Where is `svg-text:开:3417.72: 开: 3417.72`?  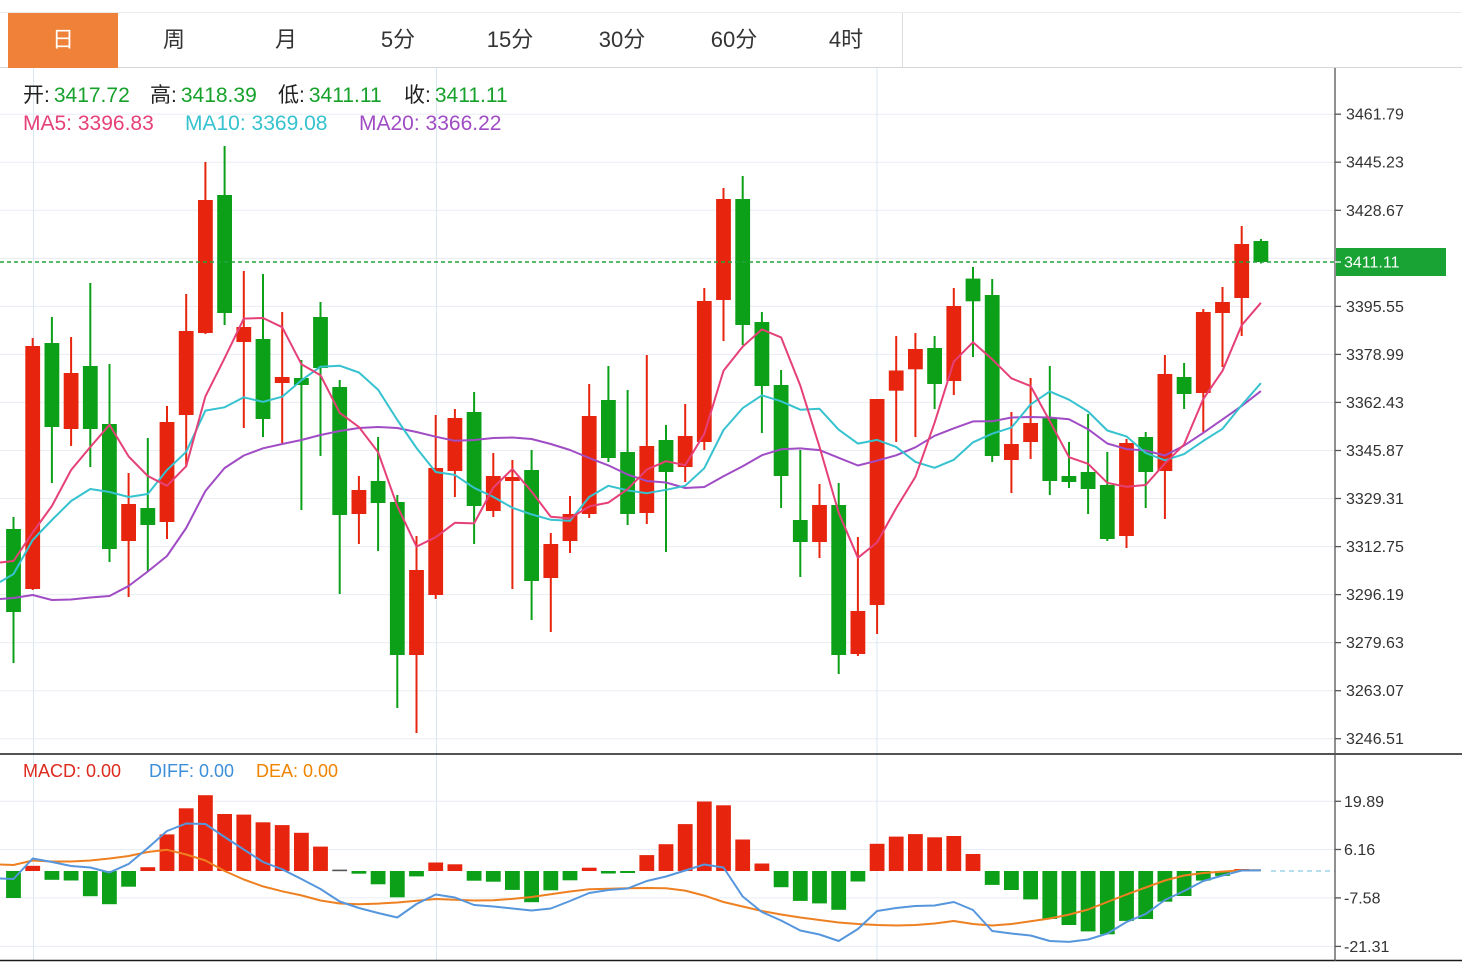
svg-text:开:3417.72: 开: 3417.72 is located at coordinates (76, 95).